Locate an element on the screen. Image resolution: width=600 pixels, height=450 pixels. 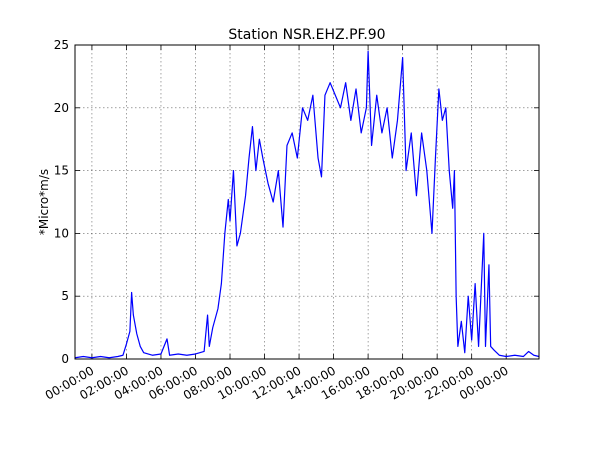
y-tick-label: 10 is located at coordinates (61, 233).